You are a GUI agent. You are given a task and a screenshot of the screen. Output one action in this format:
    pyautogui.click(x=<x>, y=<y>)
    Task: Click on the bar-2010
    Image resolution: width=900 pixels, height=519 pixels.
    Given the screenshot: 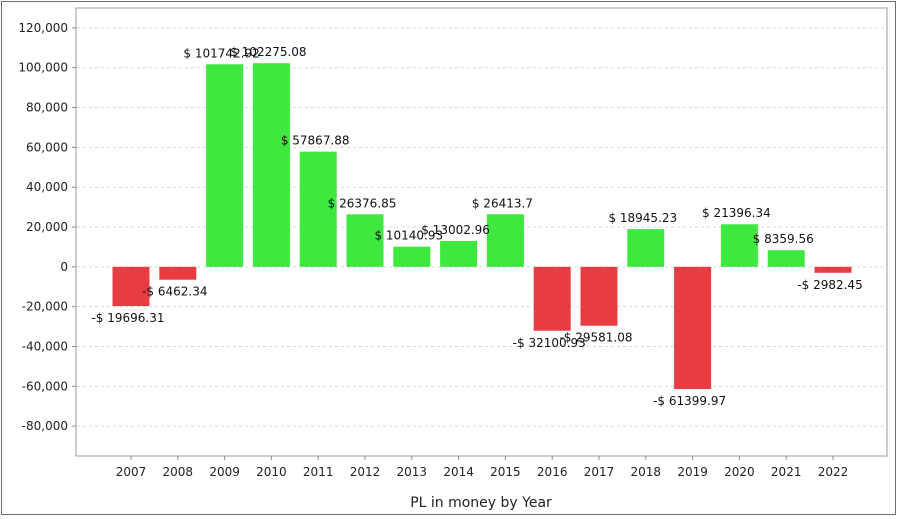 What is the action you would take?
    pyautogui.click(x=271, y=165)
    